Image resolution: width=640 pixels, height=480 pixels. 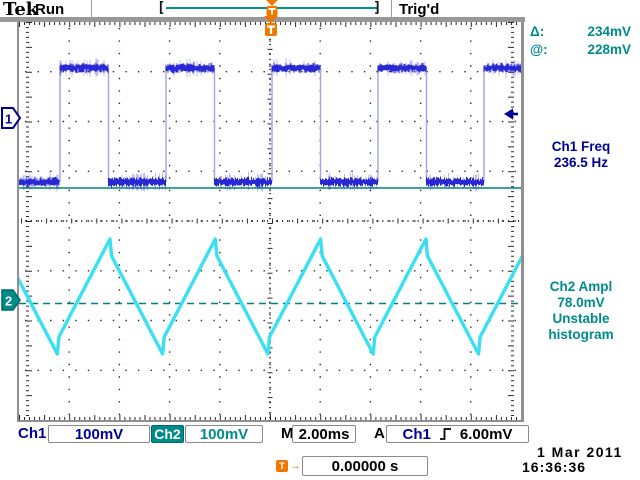 What do you see at coordinates (295, 466) in the screenshot?
I see `arrow-right-icon: →` at bounding box center [295, 466].